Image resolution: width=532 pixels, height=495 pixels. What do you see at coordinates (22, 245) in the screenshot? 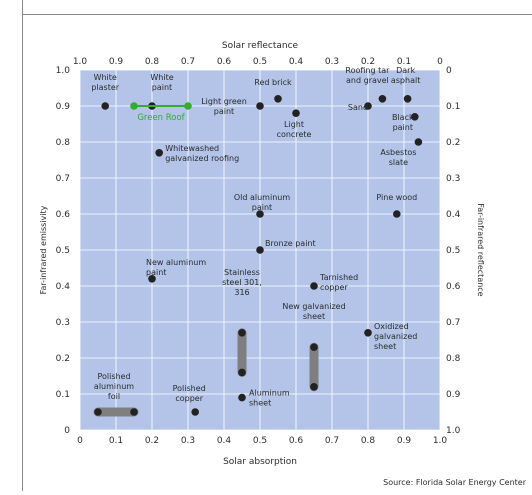
I see `left-divider` at bounding box center [22, 245].